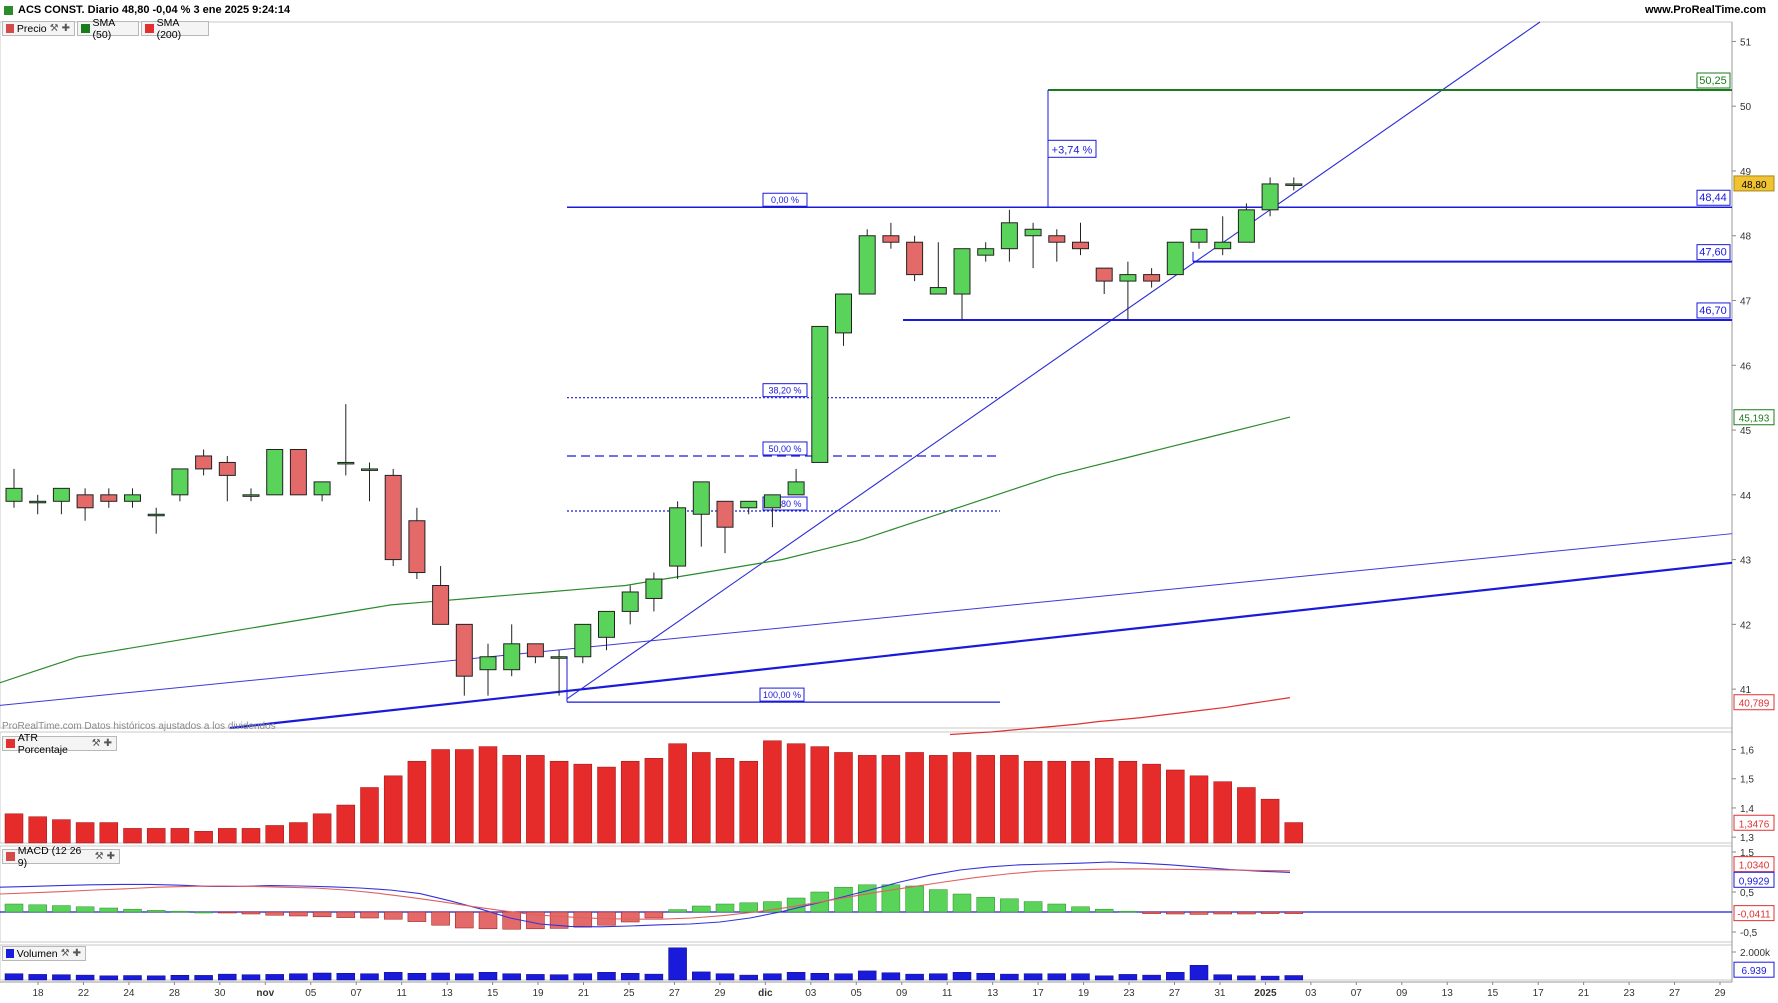 The width and height of the screenshot is (1778, 1003). What do you see at coordinates (785, 199) in the screenshot?
I see `fib-label-frame` at bounding box center [785, 199].